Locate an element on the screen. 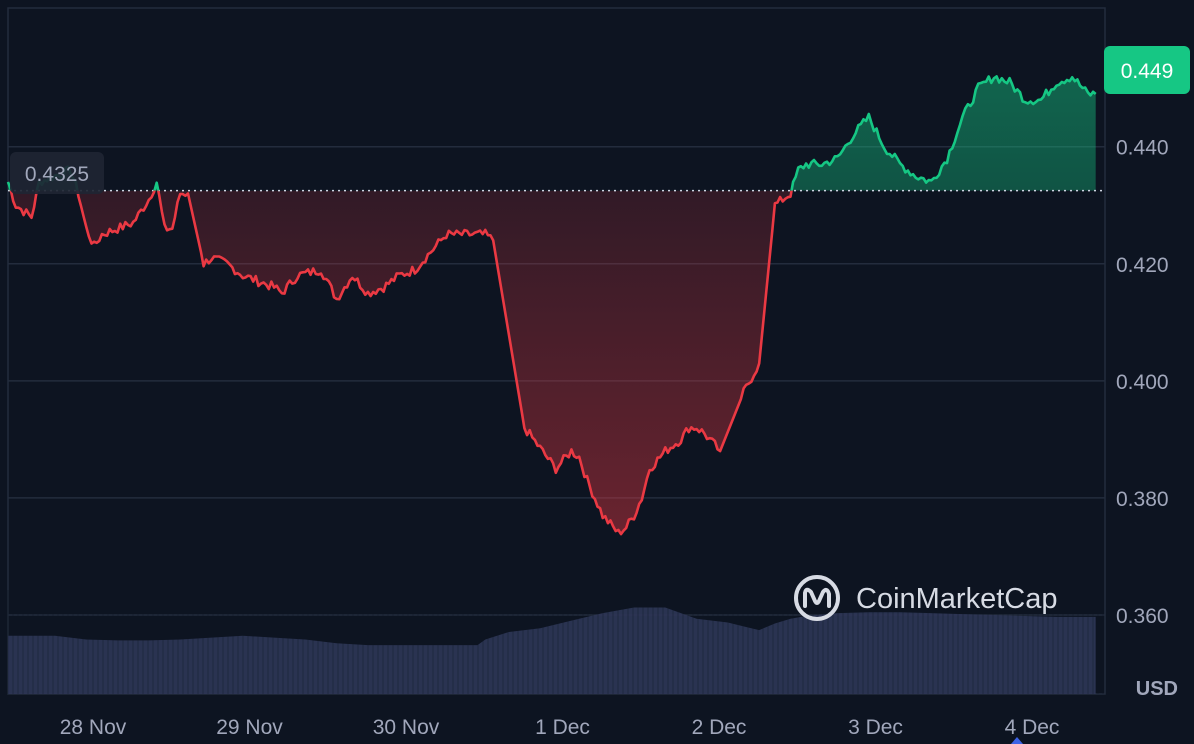  area-fill-up is located at coordinates (552, 133).